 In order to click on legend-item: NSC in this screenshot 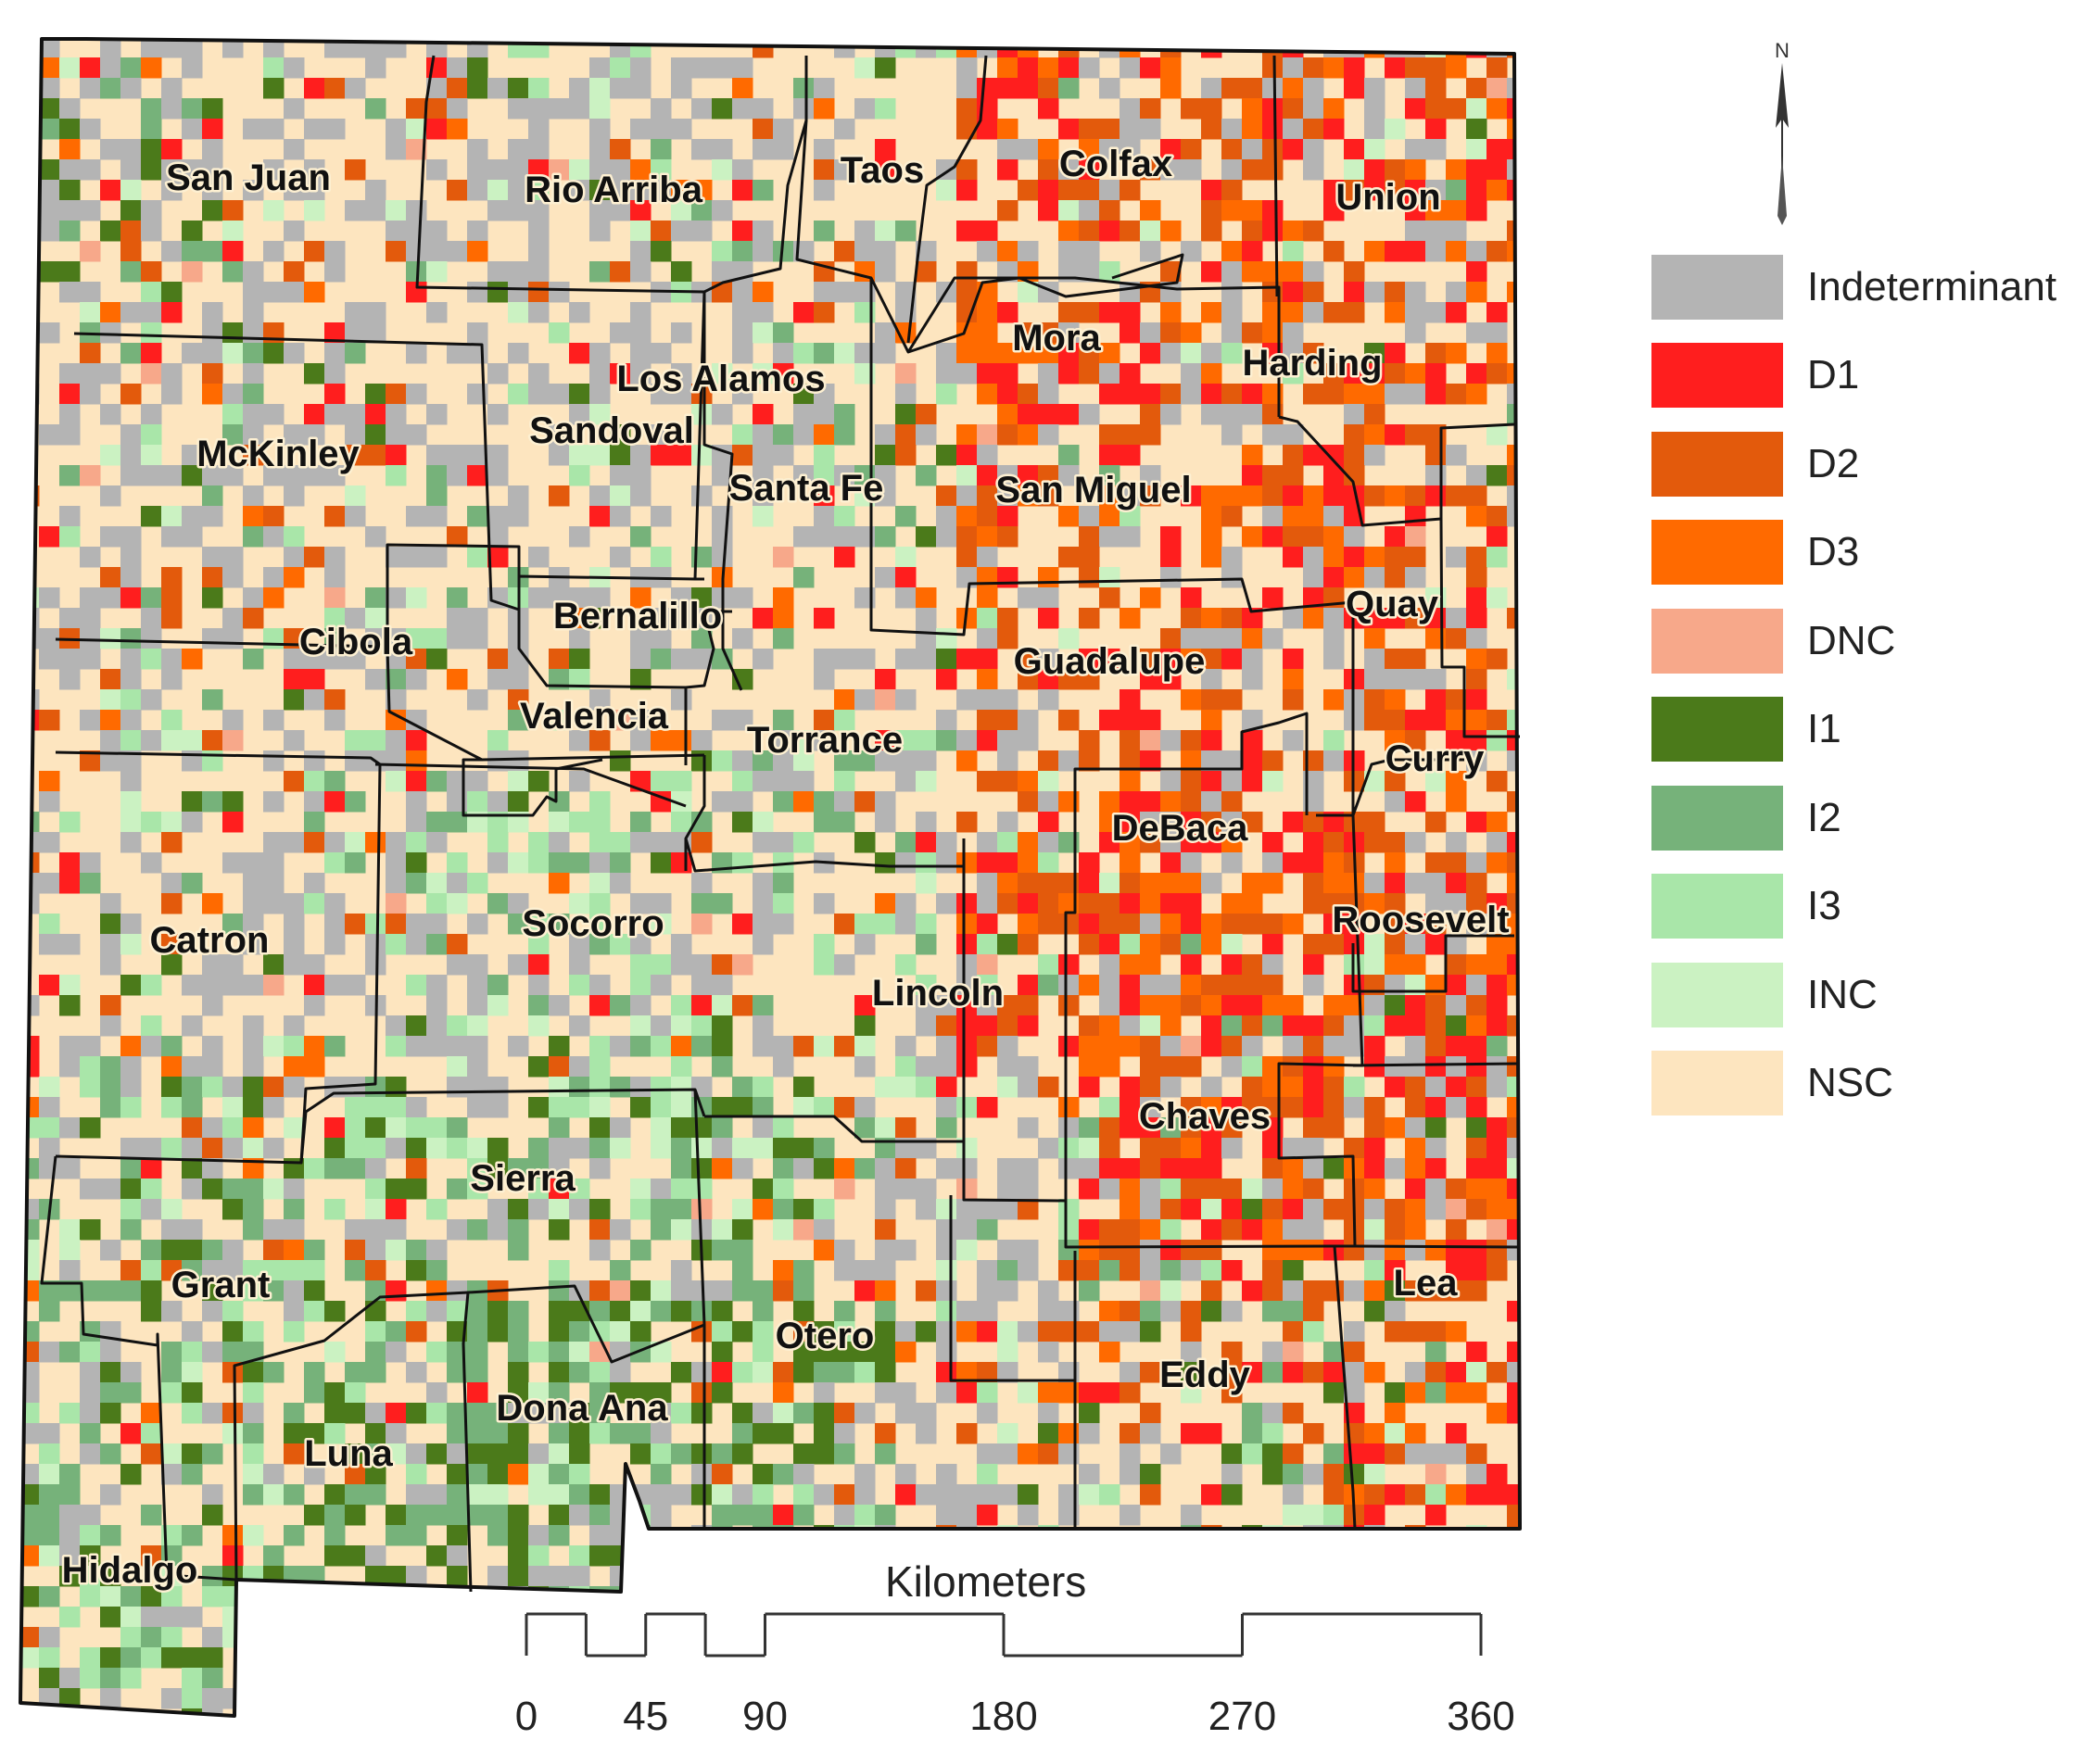, I will do `click(1853, 1084)`.